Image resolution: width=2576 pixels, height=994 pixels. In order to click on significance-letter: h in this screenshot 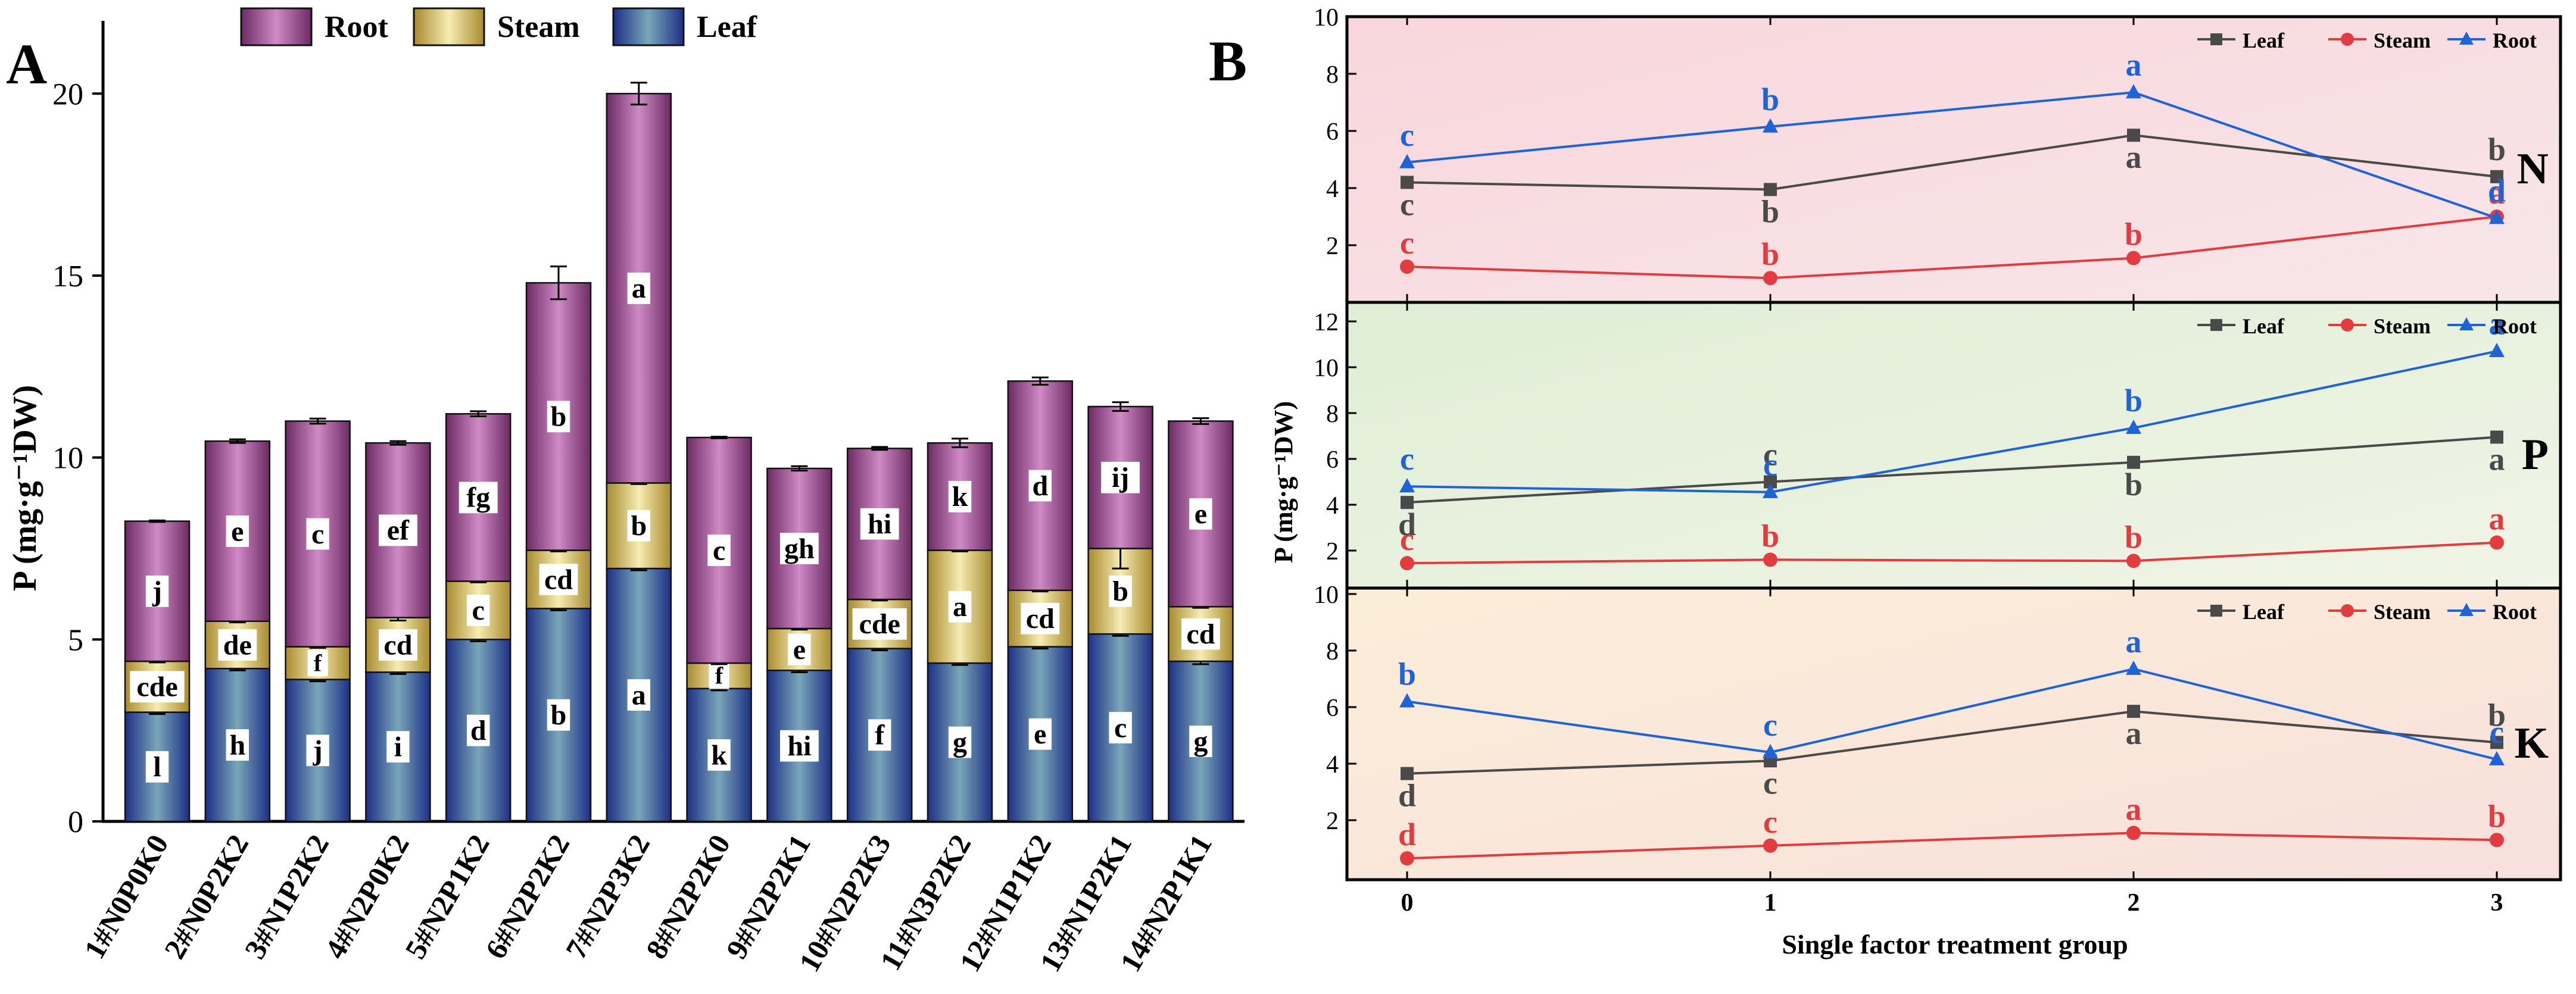, I will do `click(237, 745)`.